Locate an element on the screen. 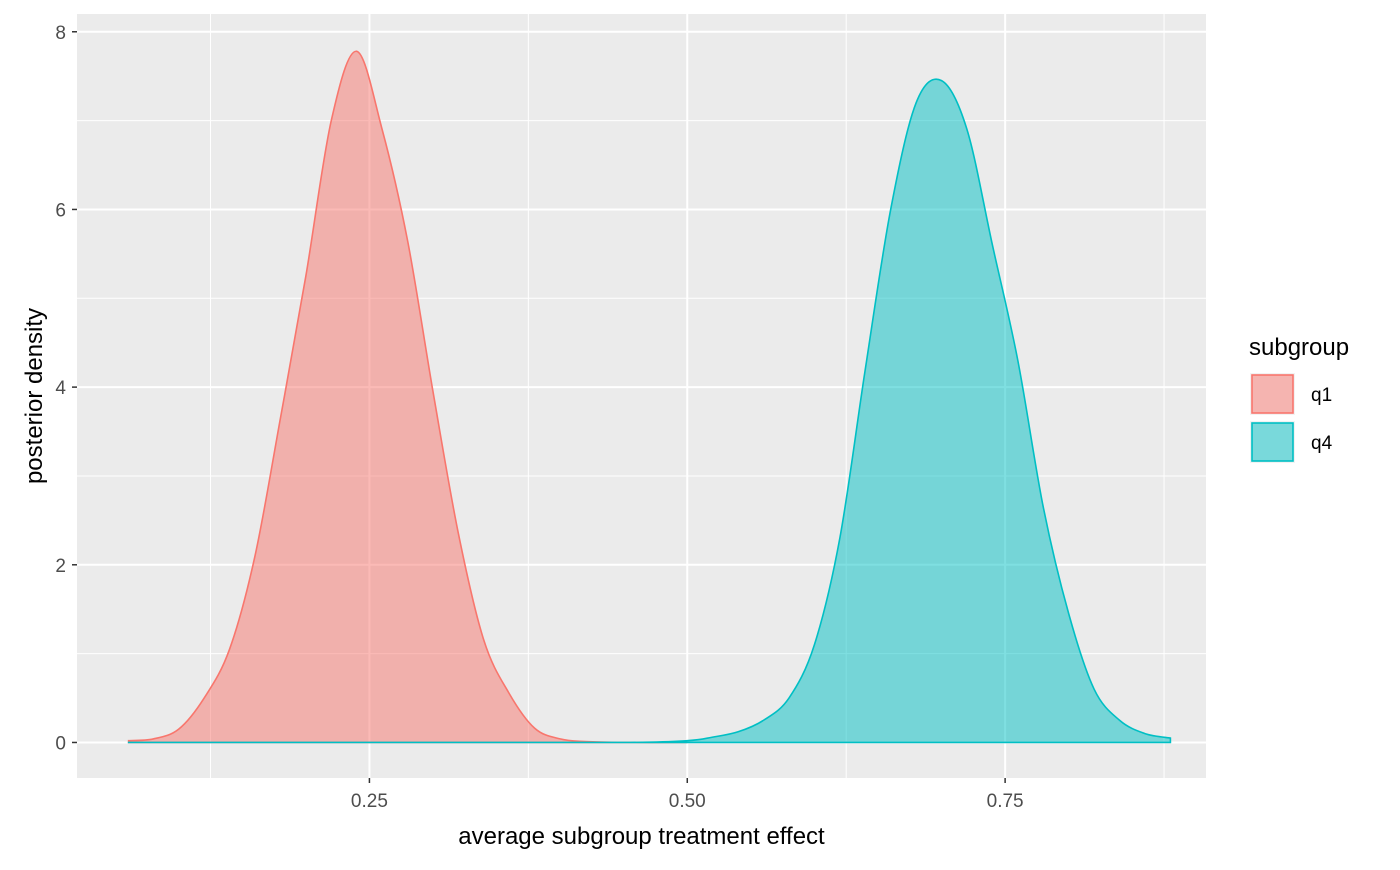 This screenshot has width=1400, height=870. y-tick-label: 2 is located at coordinates (60, 566).